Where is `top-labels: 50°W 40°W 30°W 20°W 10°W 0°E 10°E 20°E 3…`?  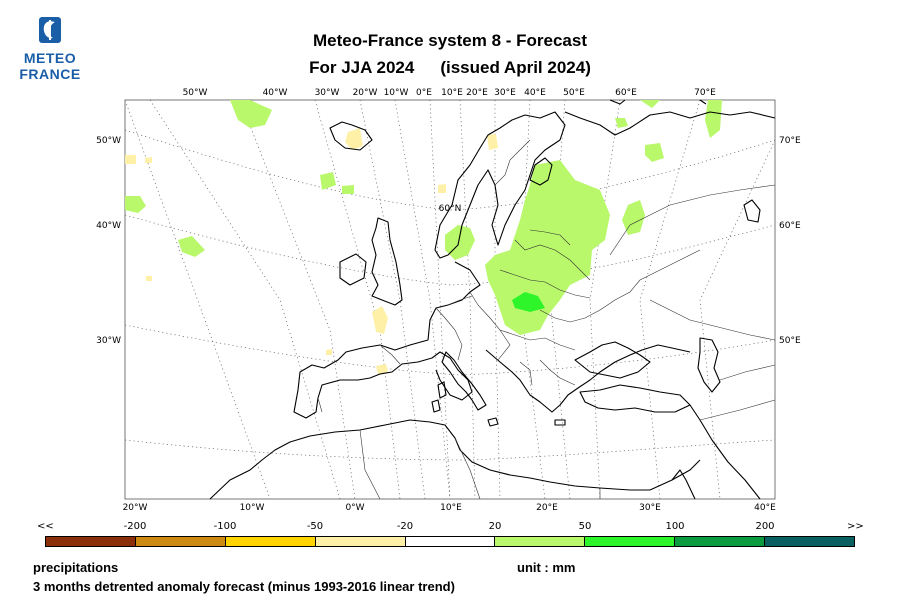 top-labels: 50°W 40°W 30°W 20°W 10°W 0°E 10°E 20°E 3… is located at coordinates (450, 93).